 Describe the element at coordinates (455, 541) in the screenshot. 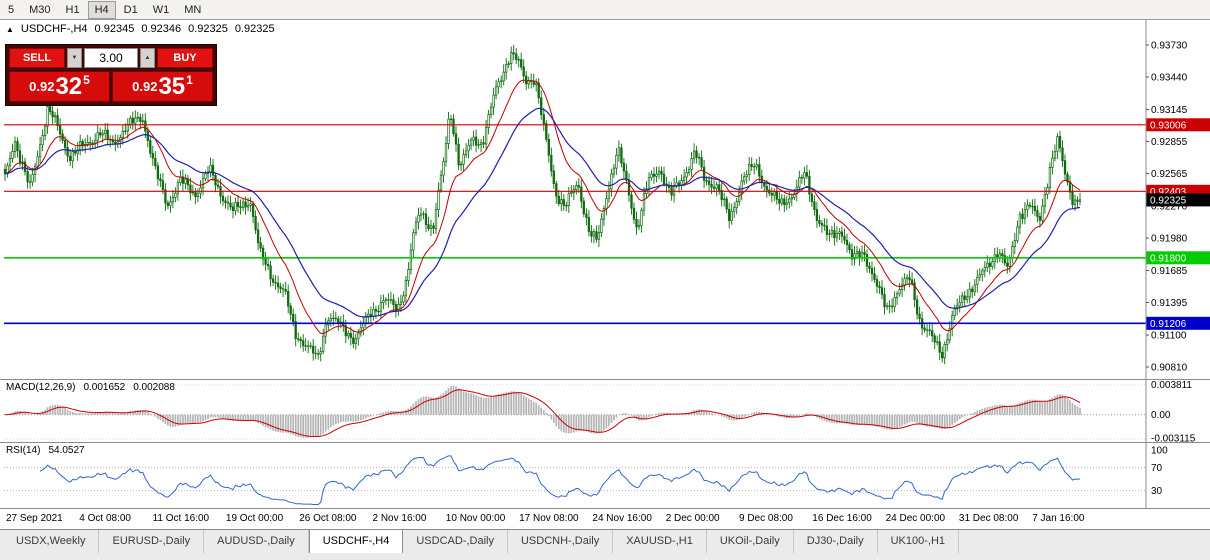

I see `tab-usdcad-daily: USDCAD-,Daily` at that location.